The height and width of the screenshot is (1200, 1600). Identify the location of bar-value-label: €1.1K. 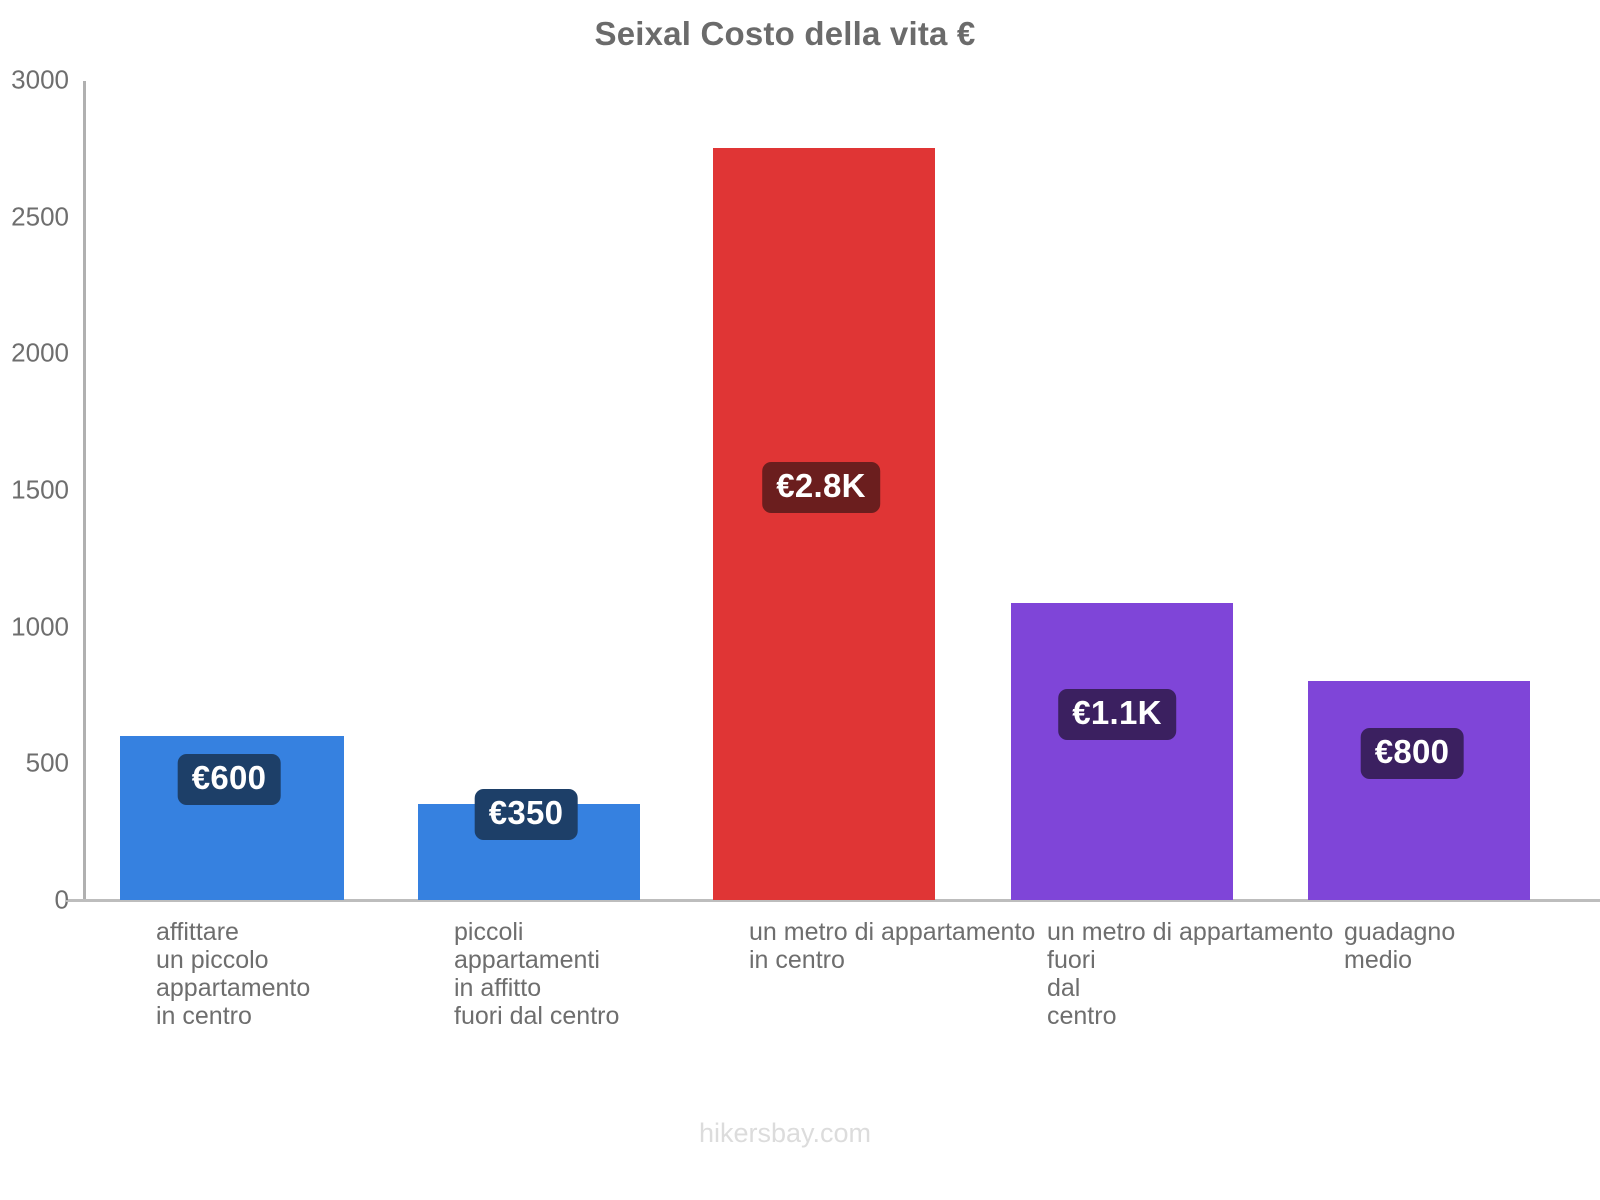
(1117, 714).